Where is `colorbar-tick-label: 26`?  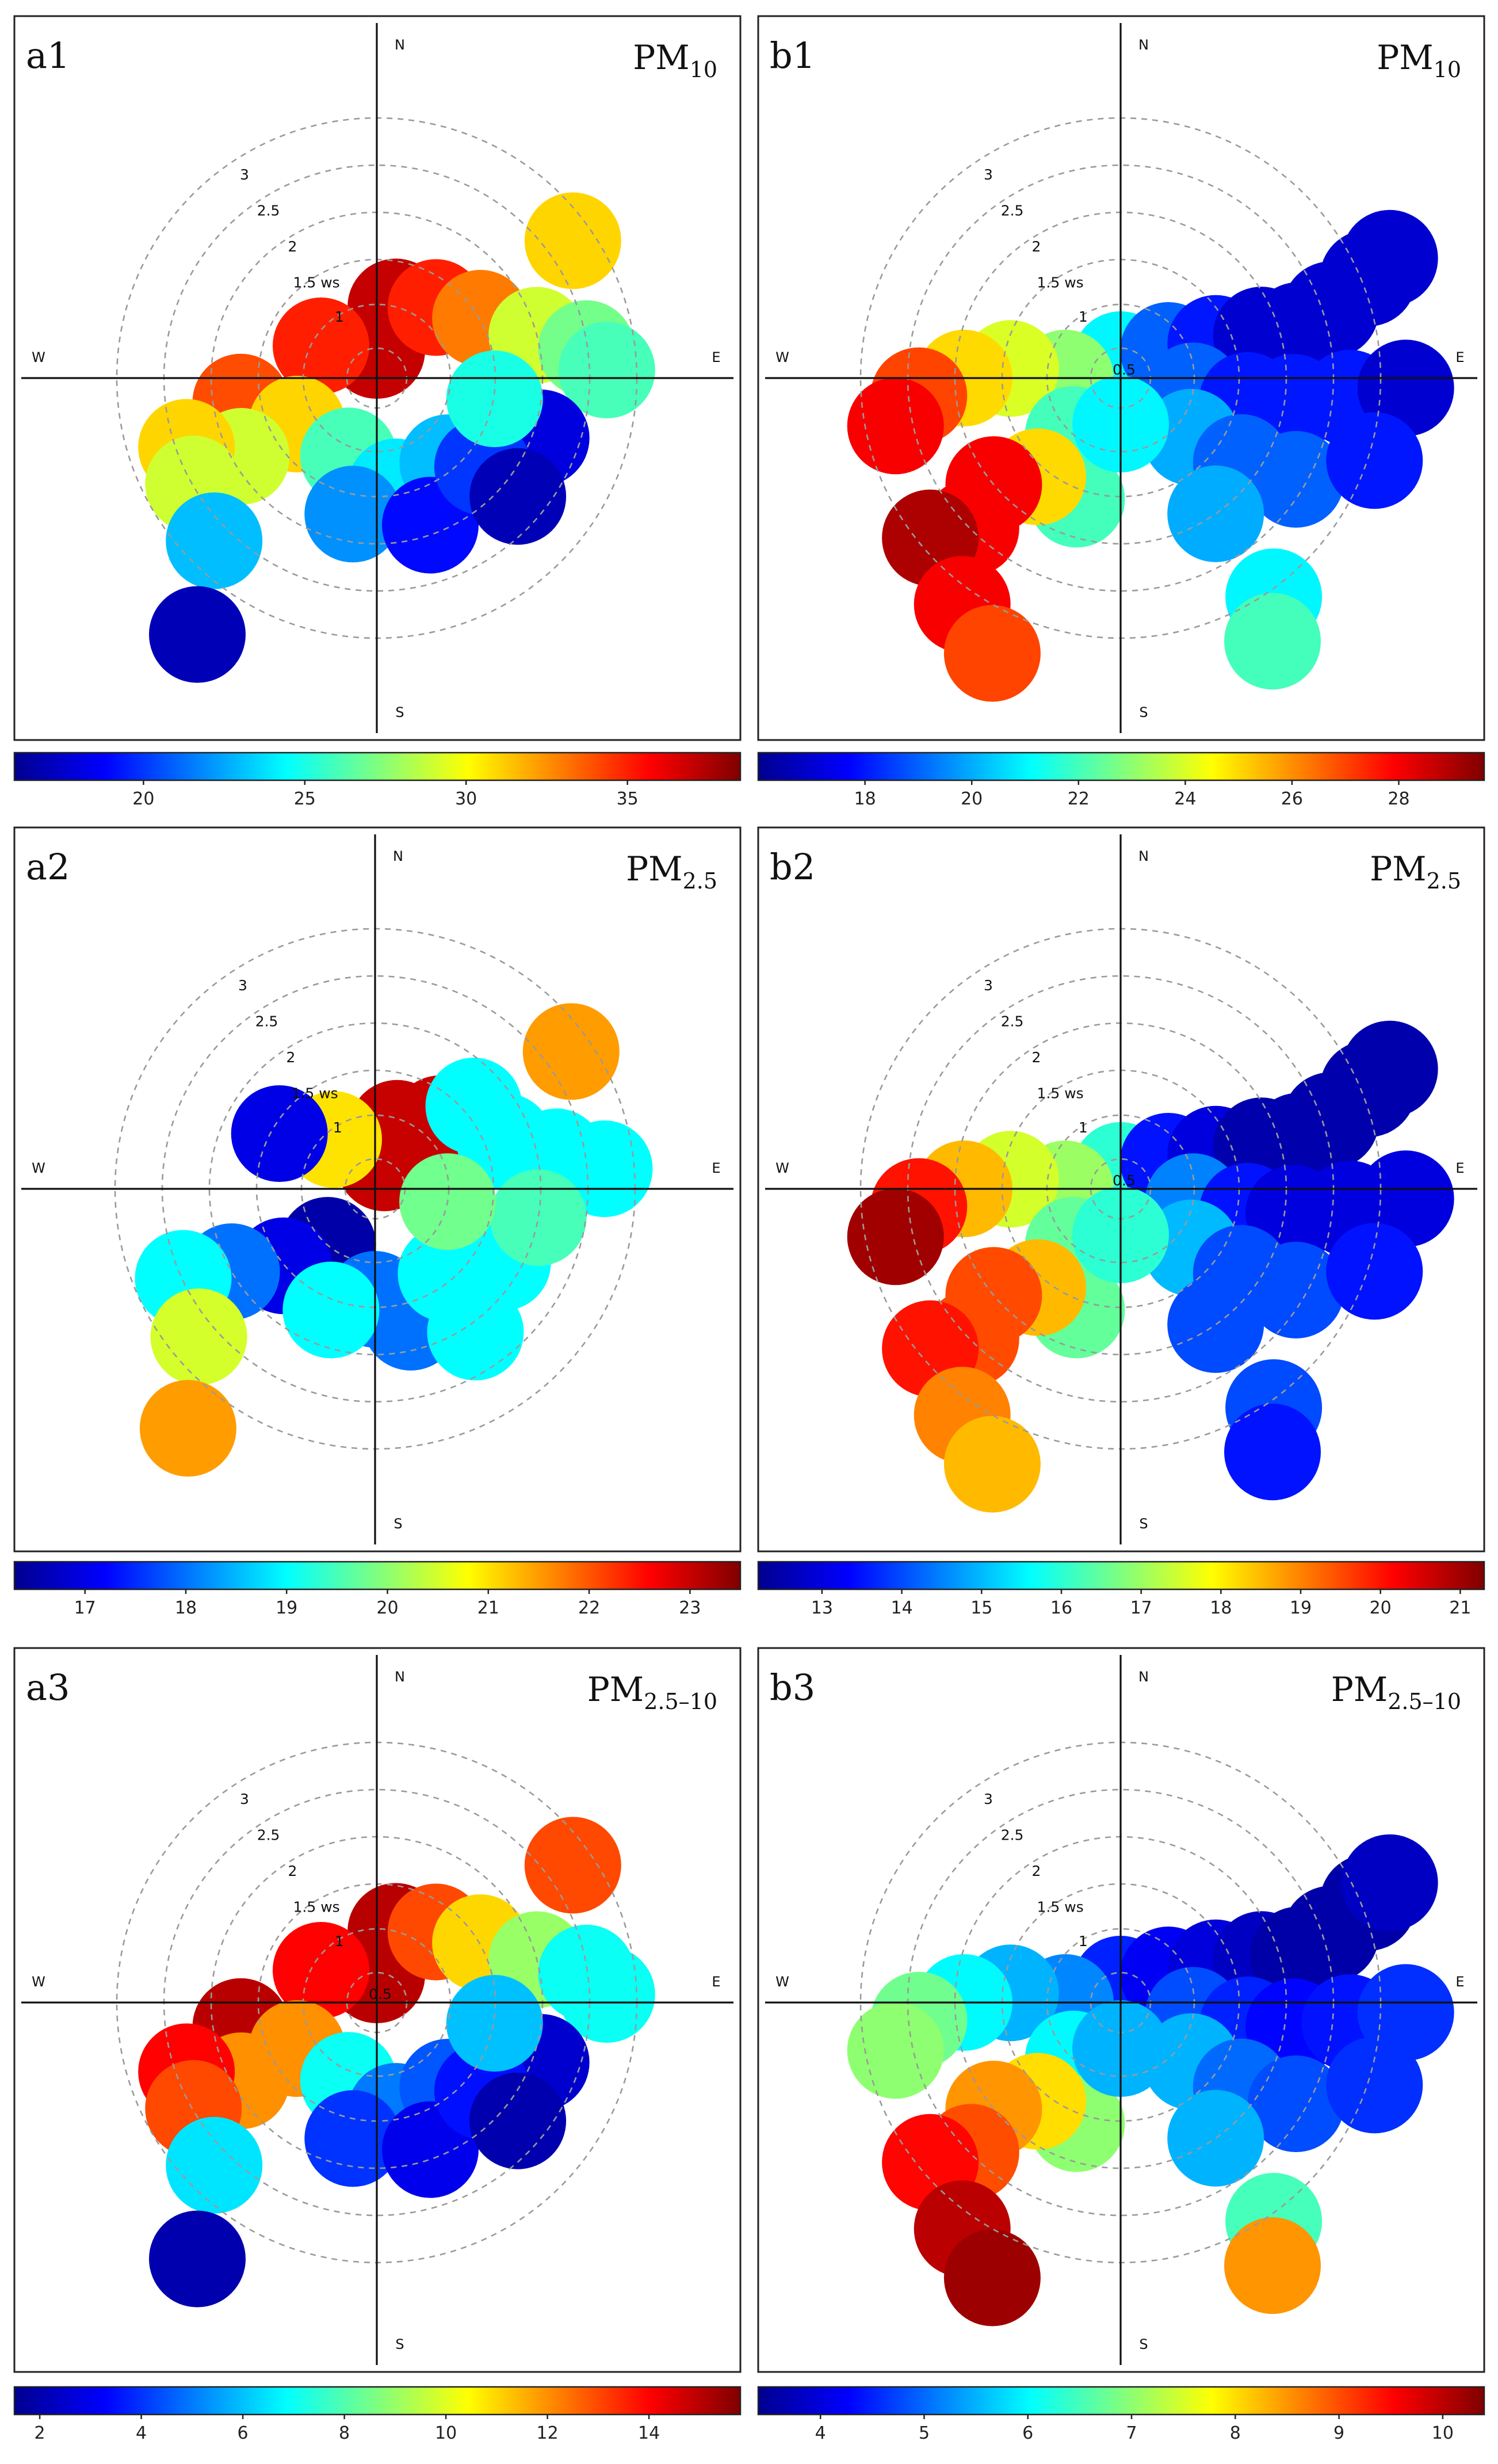
colorbar-tick-label: 26 is located at coordinates (1292, 799).